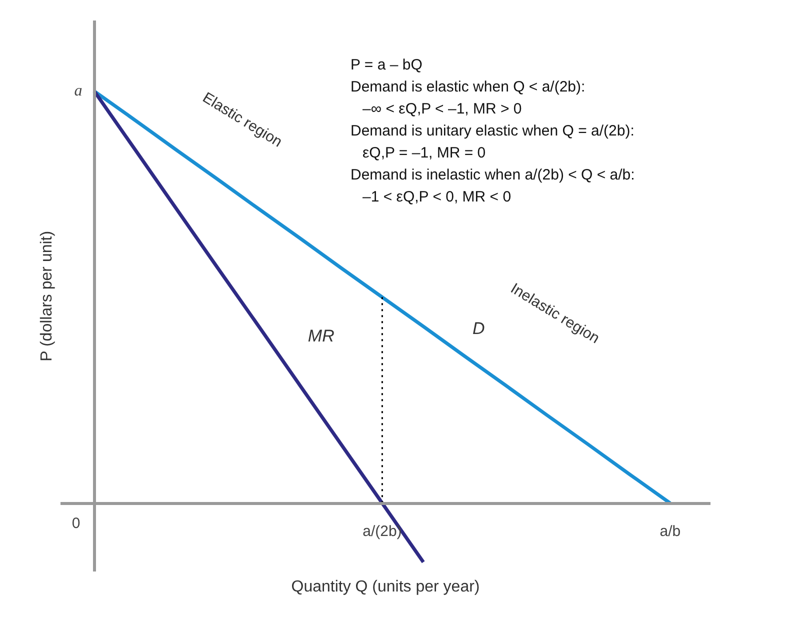  I want to click on annotation: –∞ < εQ,P < –1, MR > 0, so click(442, 109).